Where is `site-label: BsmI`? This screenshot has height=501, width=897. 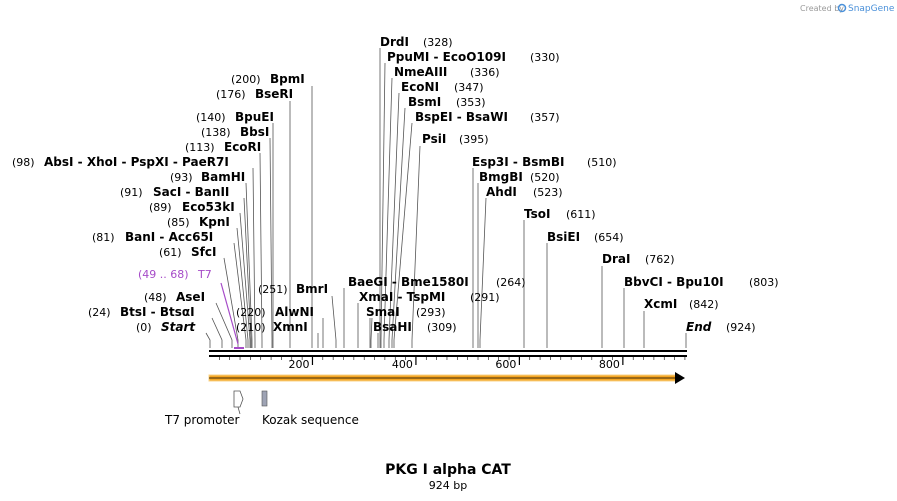
site-label: BsmI is located at coordinates (424, 102).